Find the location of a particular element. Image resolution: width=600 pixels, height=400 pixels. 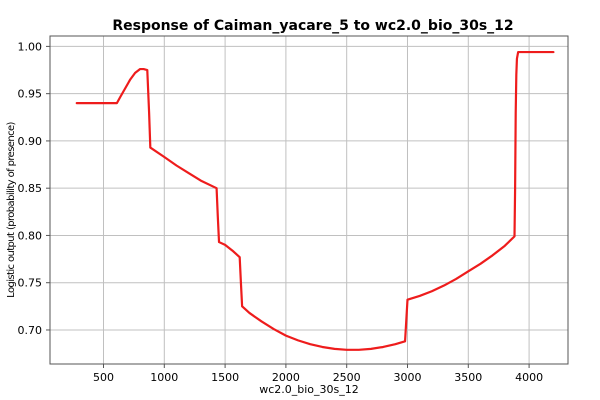

y-tick-label: 0.85 is located at coordinates (30, 188).